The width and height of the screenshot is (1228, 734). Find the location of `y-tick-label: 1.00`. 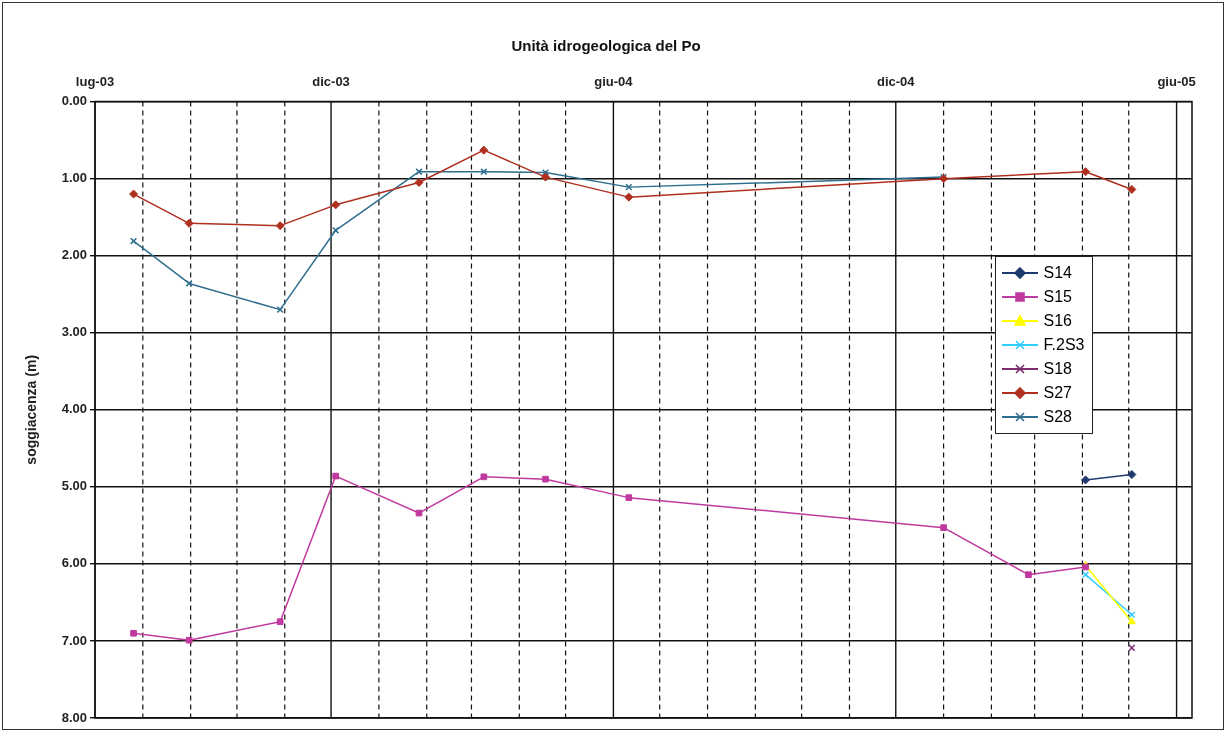

y-tick-label: 1.00 is located at coordinates (74, 178).